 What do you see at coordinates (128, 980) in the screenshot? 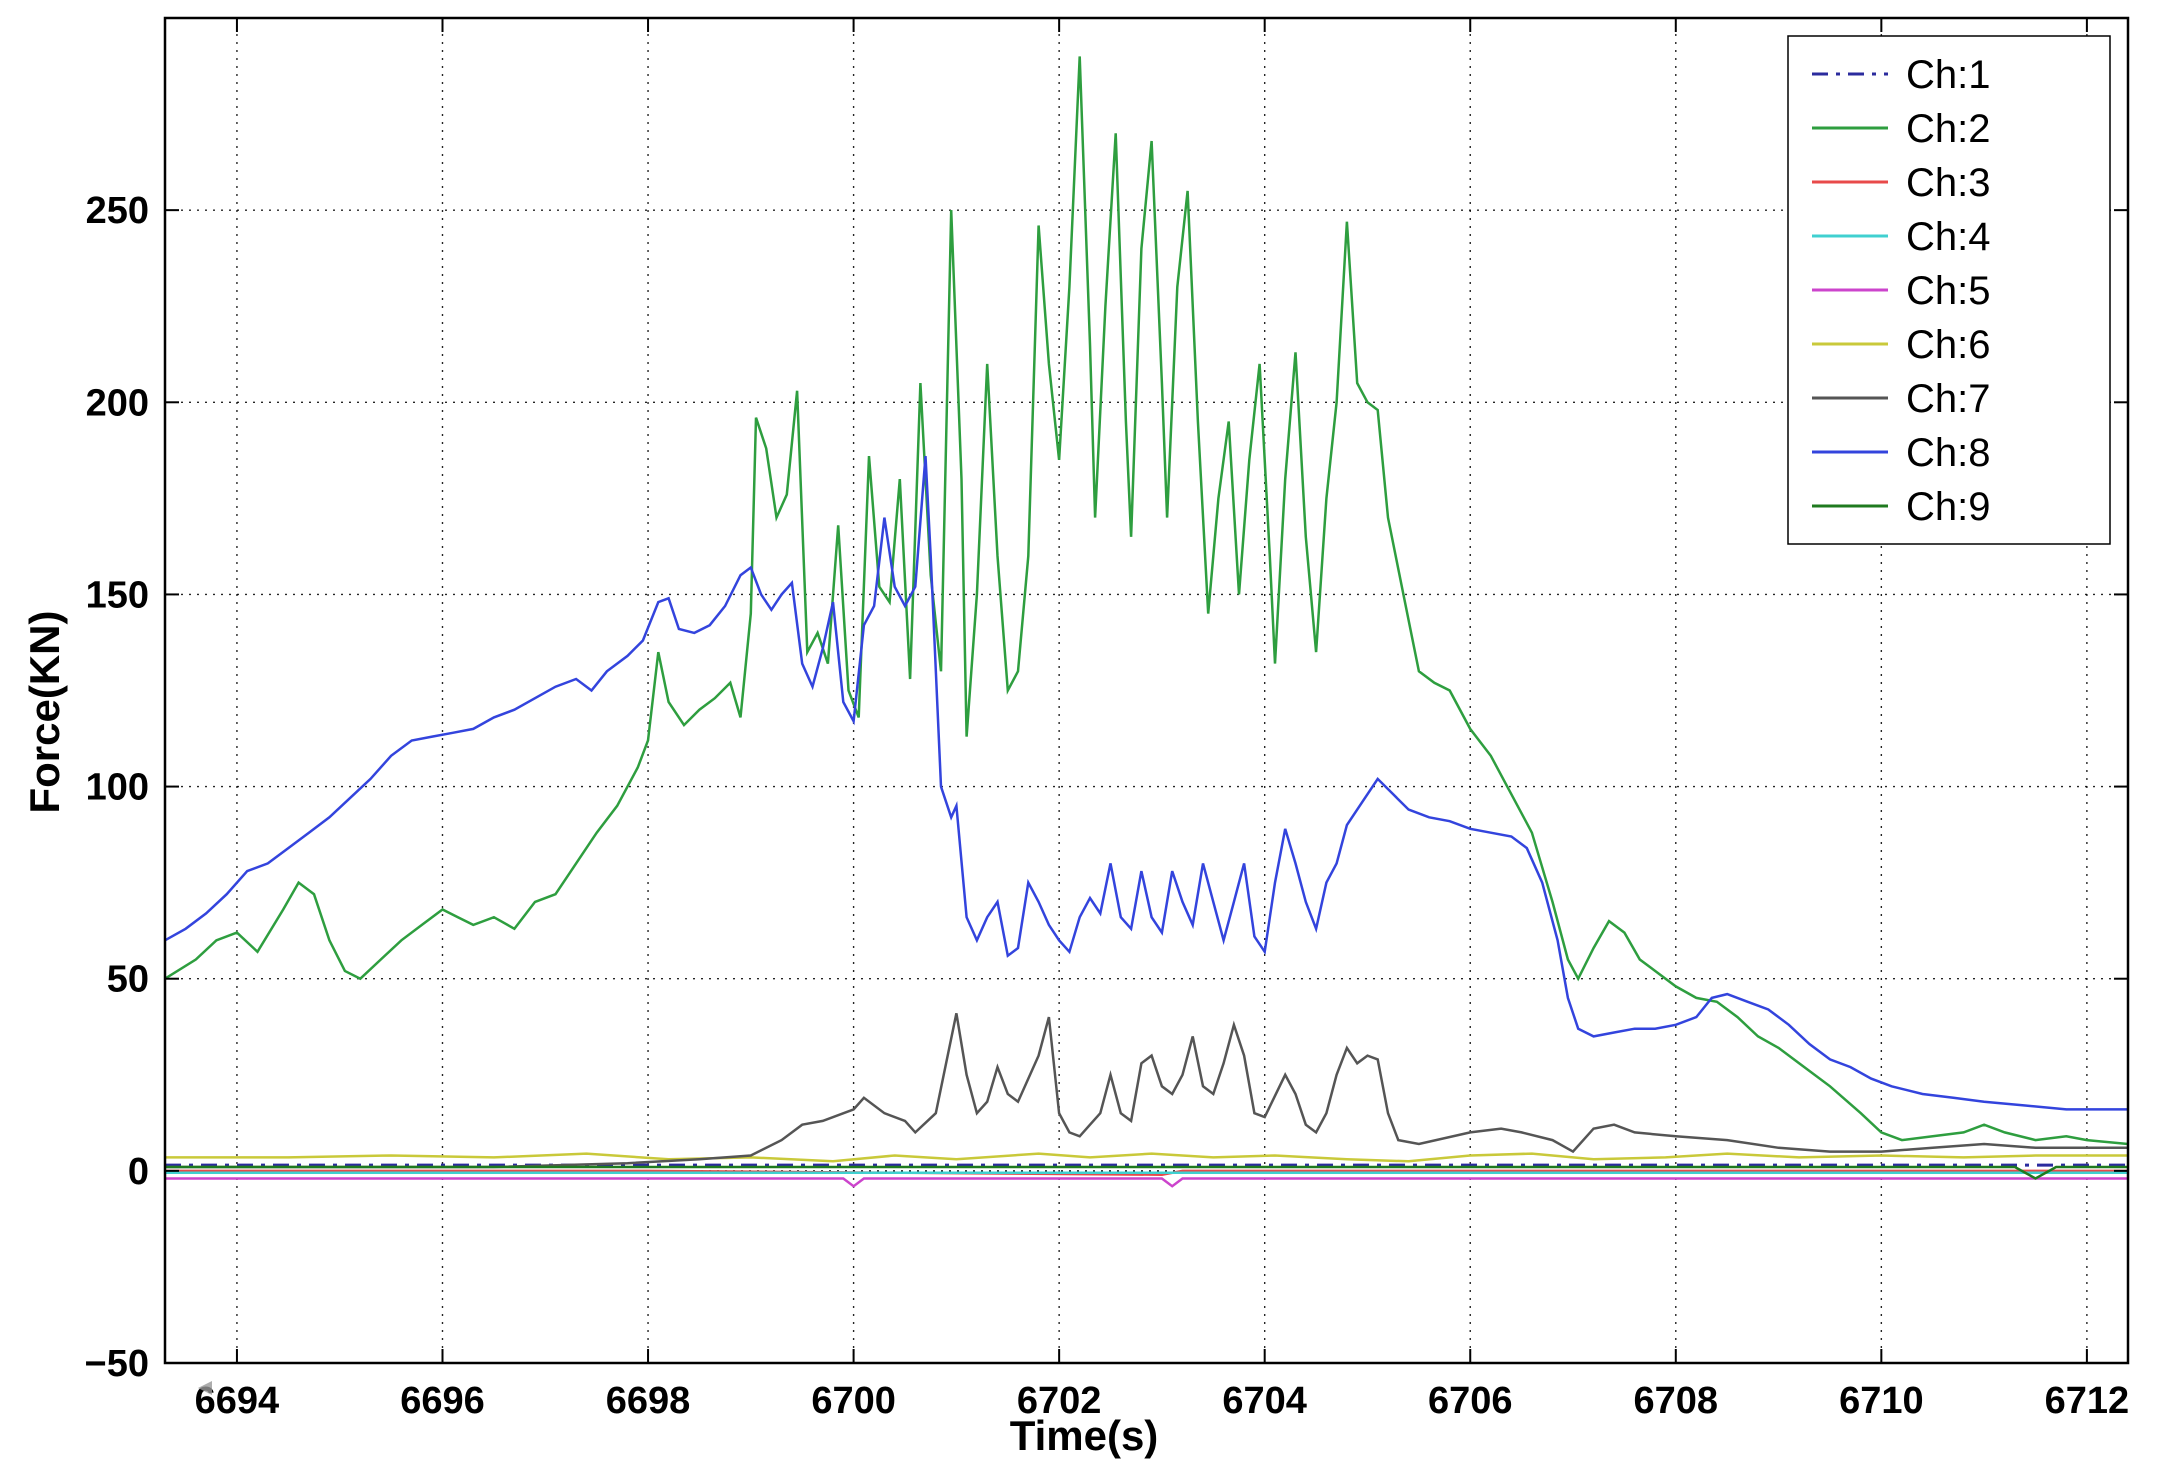
I see `y-tick-label: 50` at bounding box center [128, 980].